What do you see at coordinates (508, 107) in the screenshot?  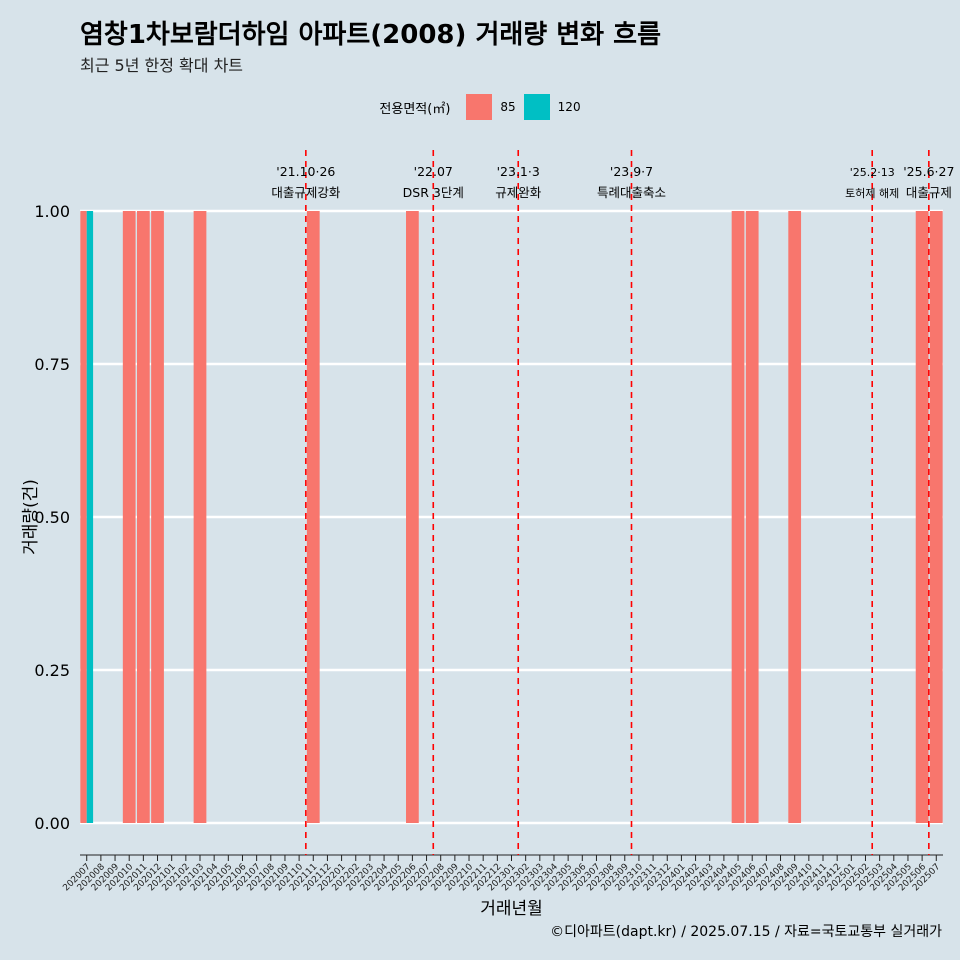 I see `legend-label-85: 85` at bounding box center [508, 107].